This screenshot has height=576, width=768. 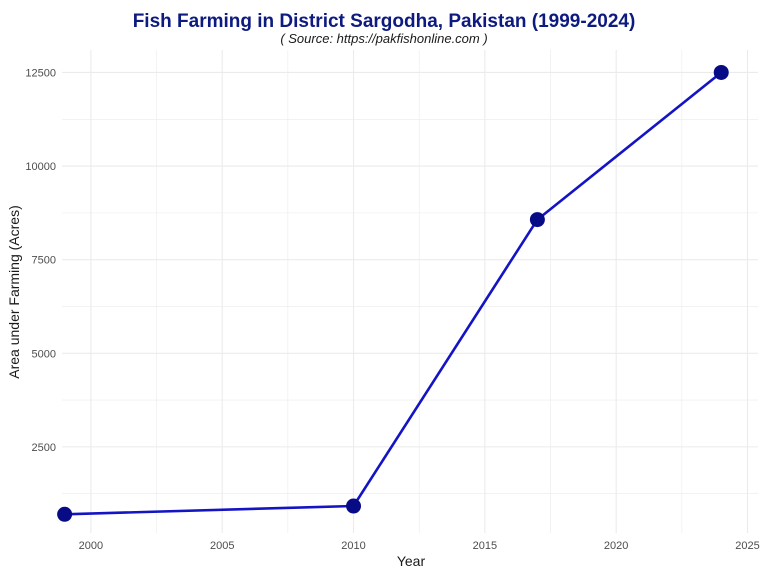 What do you see at coordinates (411, 561) in the screenshot?
I see `x-axis-title: Year` at bounding box center [411, 561].